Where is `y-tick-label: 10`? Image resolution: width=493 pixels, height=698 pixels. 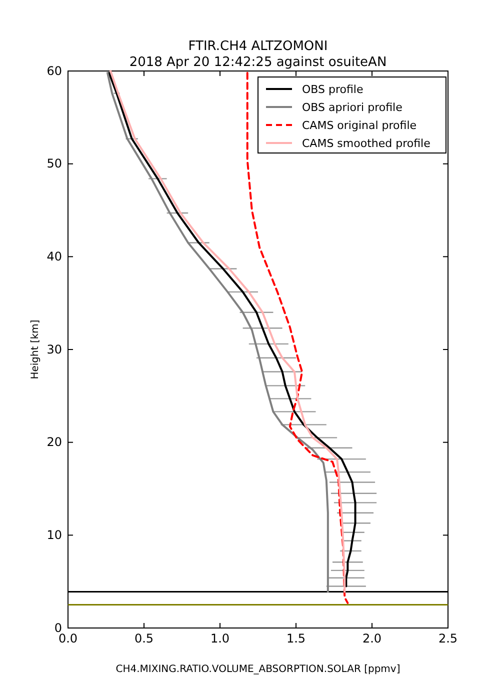
y-tick-label: 10 is located at coordinates (54, 535).